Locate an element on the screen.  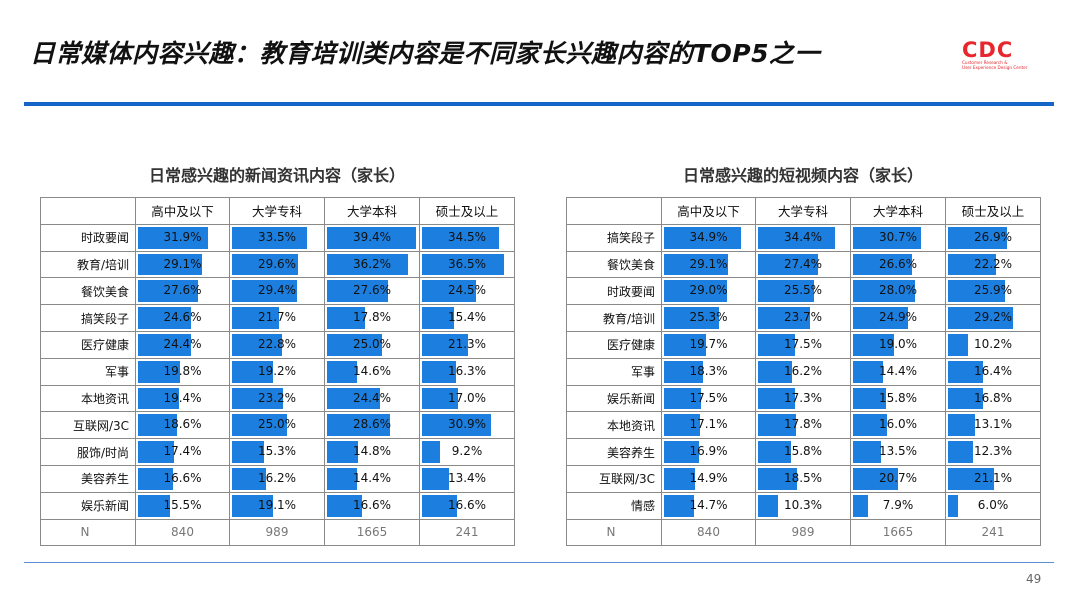
row-label: 军事 is located at coordinates (614, 371).